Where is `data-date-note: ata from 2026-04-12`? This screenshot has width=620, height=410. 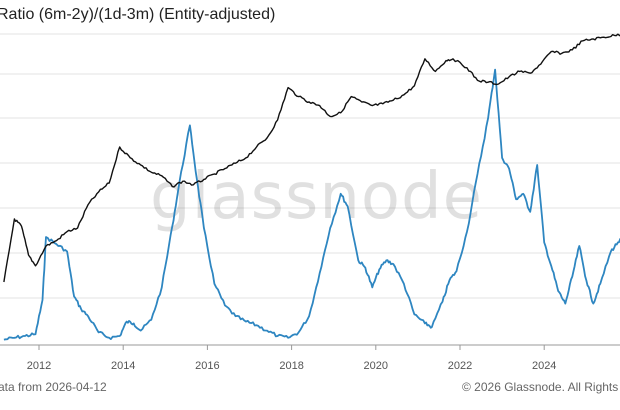 data-date-note: ata from 2026-04-12 is located at coordinates (53, 387).